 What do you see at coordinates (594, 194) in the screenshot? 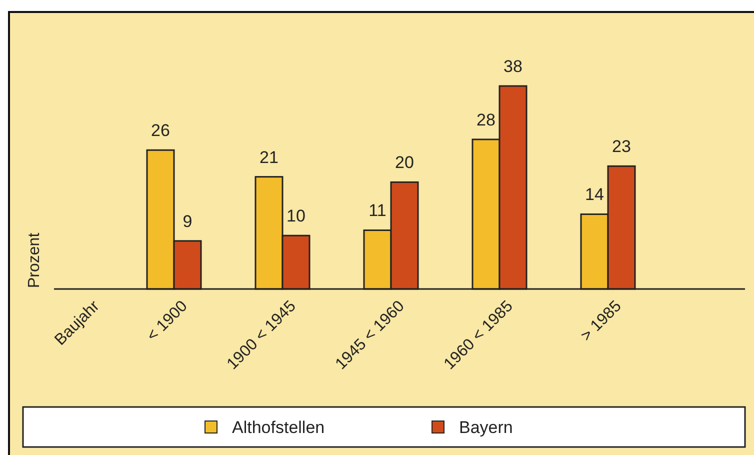
I see `data-label: 14` at bounding box center [594, 194].